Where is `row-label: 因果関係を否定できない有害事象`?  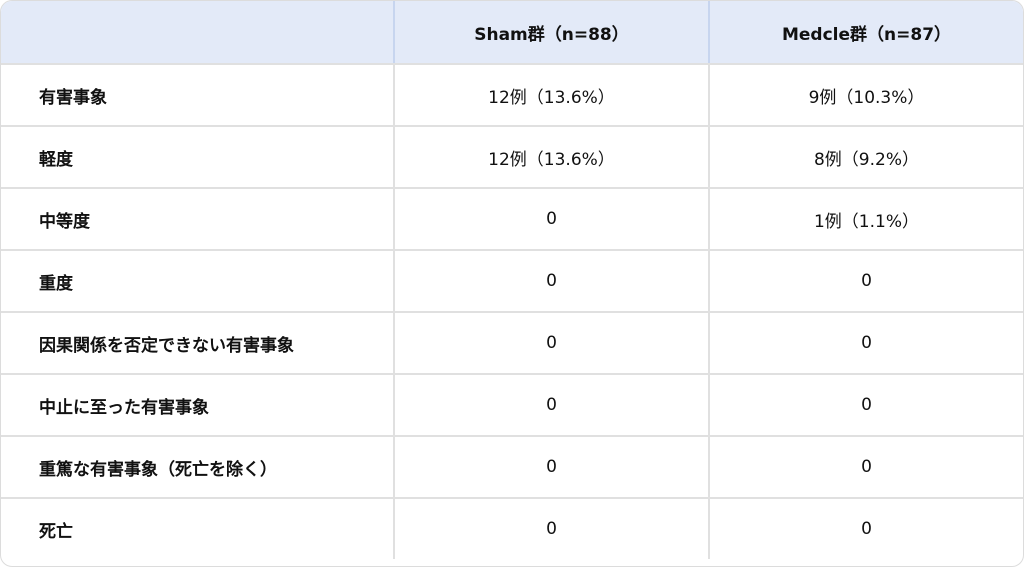
row-label: 因果関係を否定できない有害事象 is located at coordinates (166, 345).